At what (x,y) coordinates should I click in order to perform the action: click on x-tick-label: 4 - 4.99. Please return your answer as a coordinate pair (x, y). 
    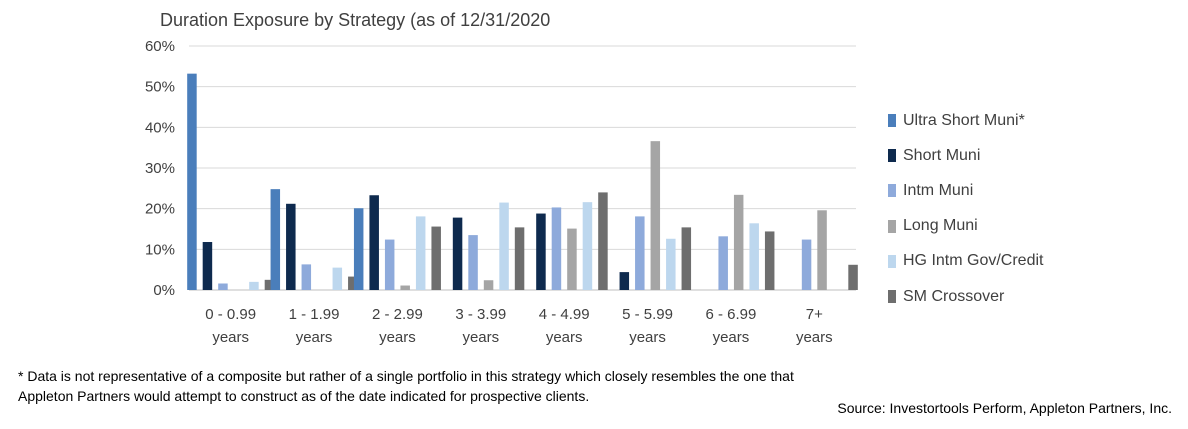
    Looking at the image, I should click on (564, 314).